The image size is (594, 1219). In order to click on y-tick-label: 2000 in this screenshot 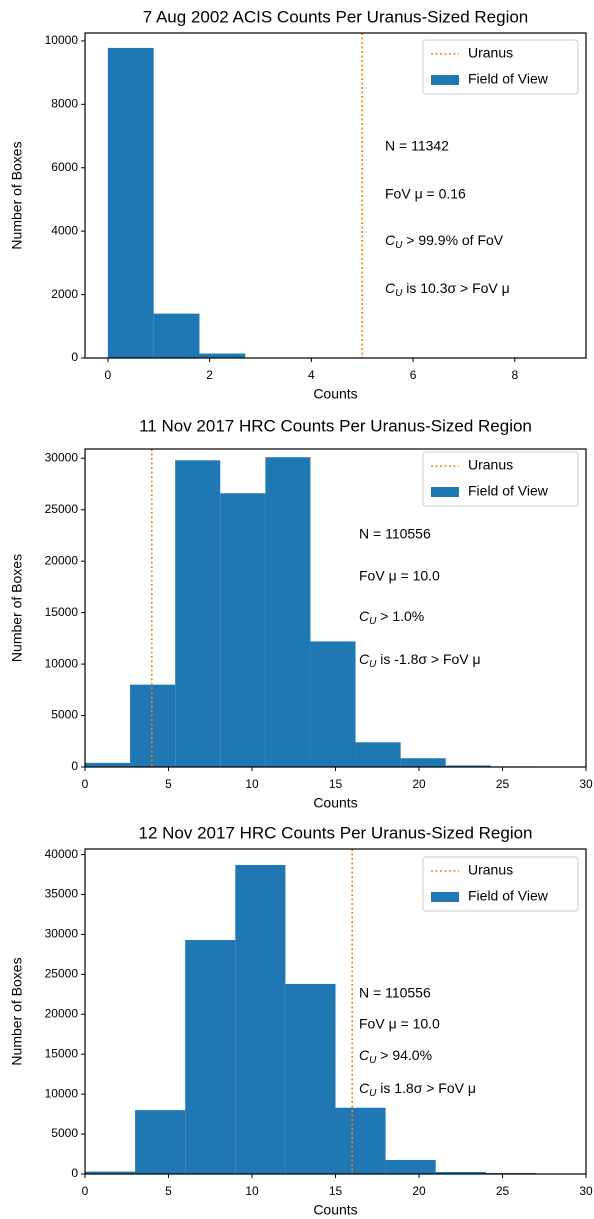, I will do `click(64, 294)`.